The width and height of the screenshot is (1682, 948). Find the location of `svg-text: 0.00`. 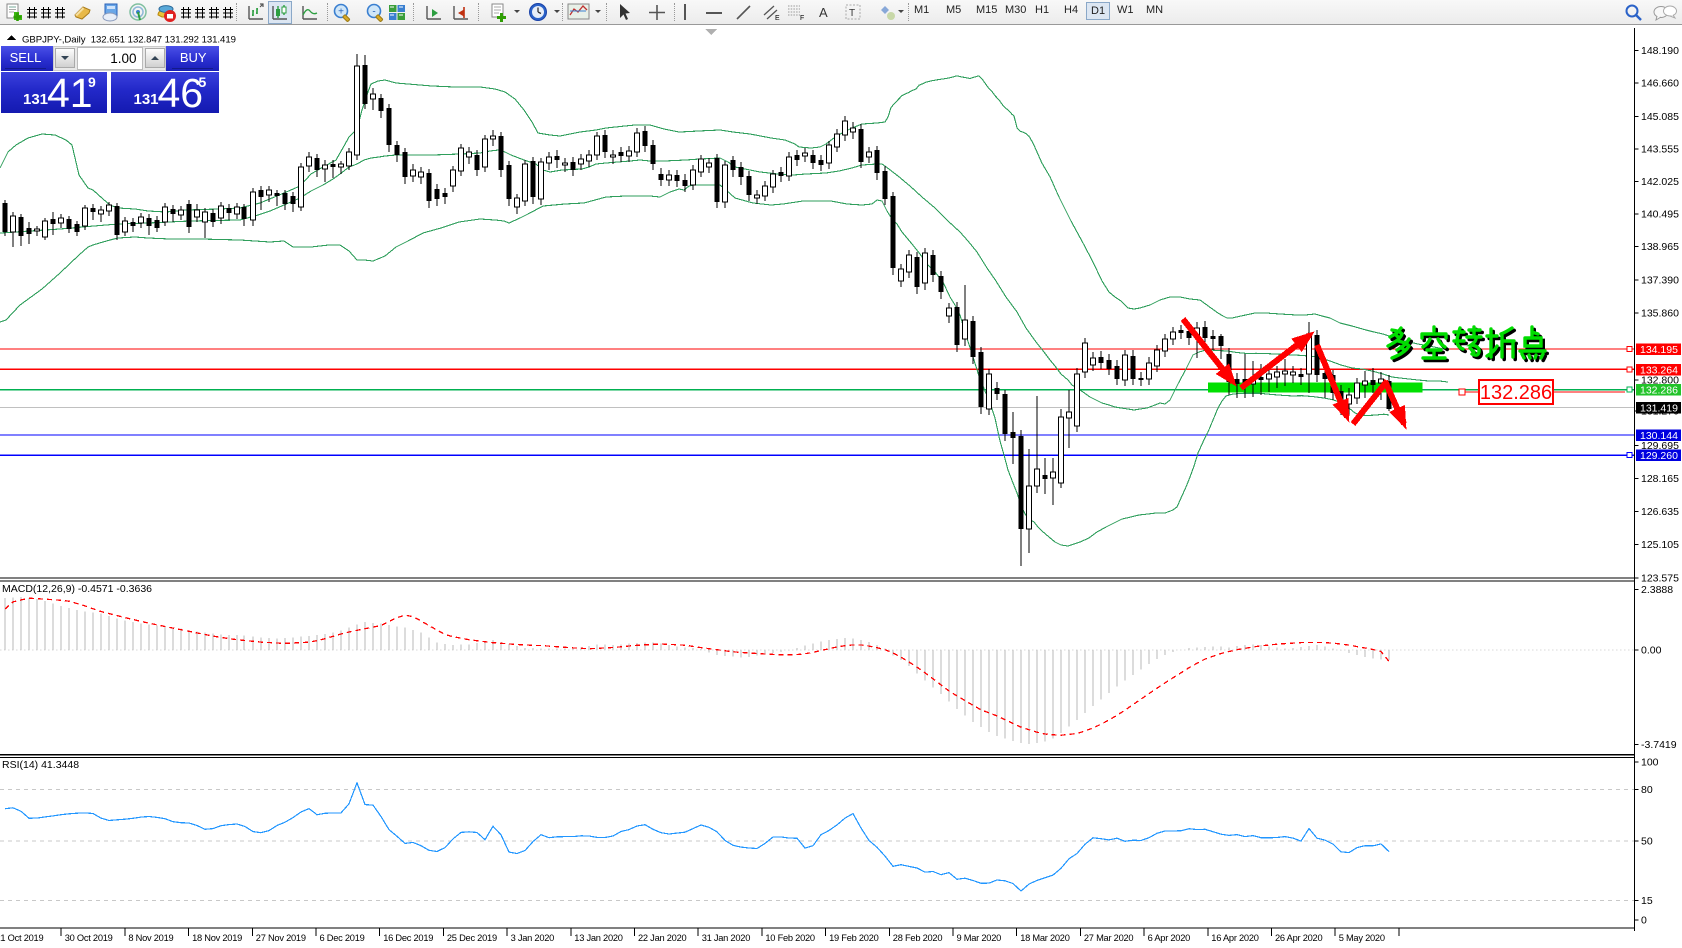

svg-text: 0.00 is located at coordinates (1651, 651).